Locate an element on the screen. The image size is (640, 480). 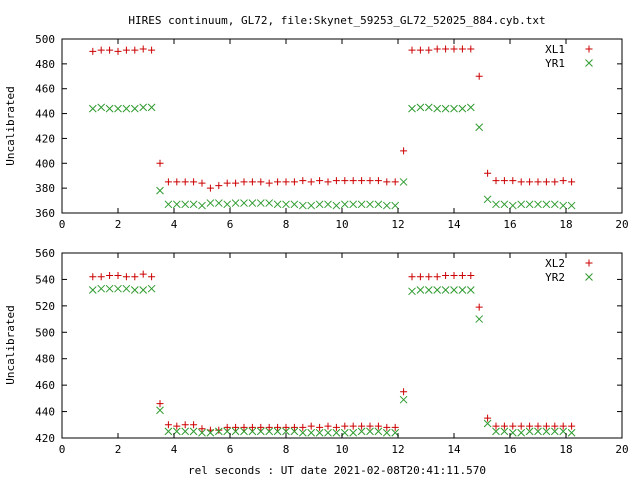
top-y-tick-label: 420 is located at coordinates (45, 138).